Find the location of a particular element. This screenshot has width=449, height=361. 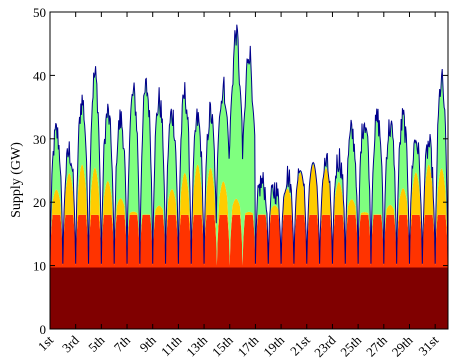

y-tick-label-2: 20 is located at coordinates (39, 202).